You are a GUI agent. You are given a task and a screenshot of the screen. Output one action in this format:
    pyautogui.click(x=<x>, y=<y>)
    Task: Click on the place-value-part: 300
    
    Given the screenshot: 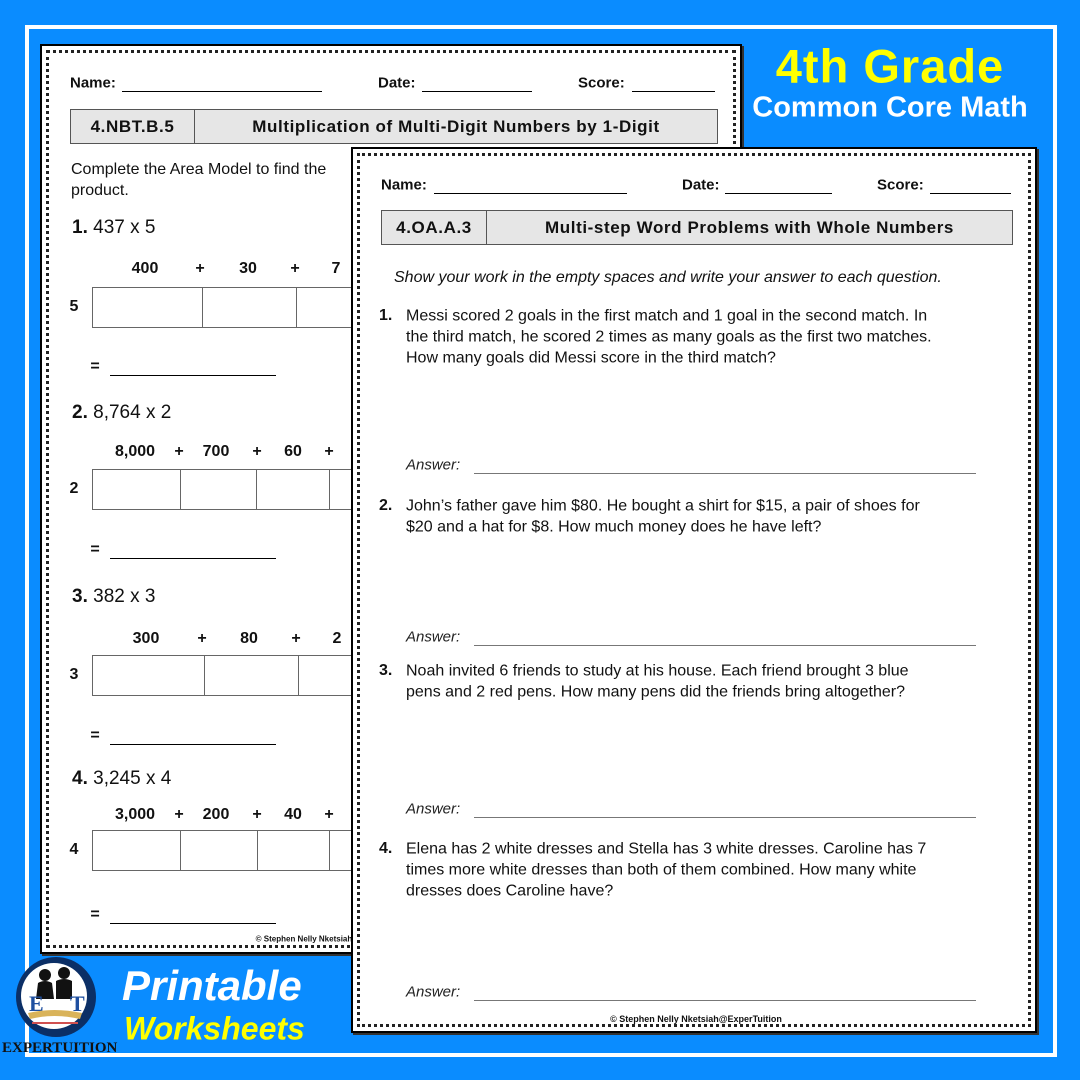 What is the action you would take?
    pyautogui.click(x=146, y=638)
    